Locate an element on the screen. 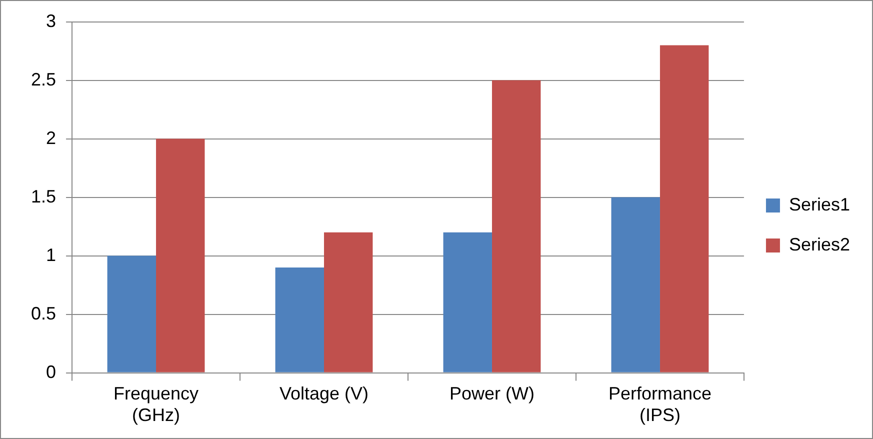  y-tick-label: 0 is located at coordinates (51, 372).